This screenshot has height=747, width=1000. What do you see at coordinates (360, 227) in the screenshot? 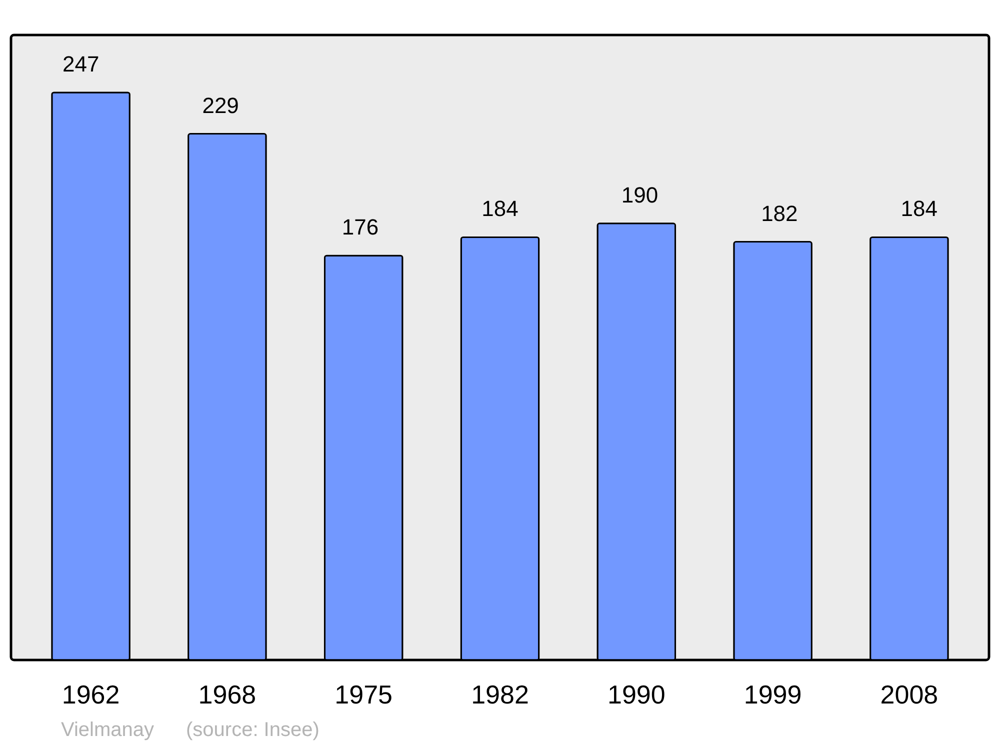
I see `data-label: 176` at bounding box center [360, 227].